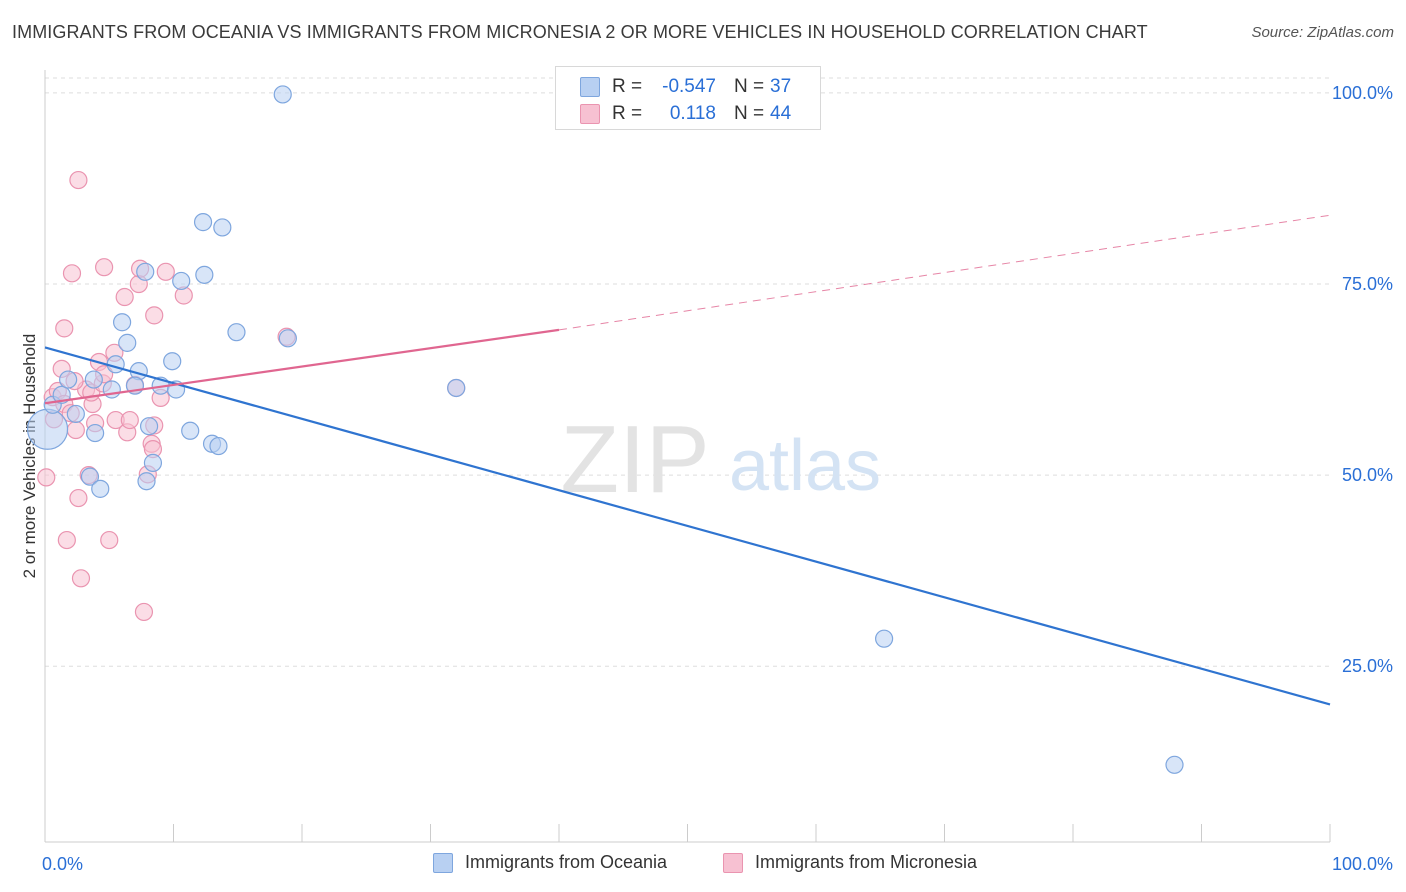 The image size is (1406, 892). What do you see at coordinates (1367, 475) in the screenshot?
I see `y-tick-label: 50.0%` at bounding box center [1367, 475].